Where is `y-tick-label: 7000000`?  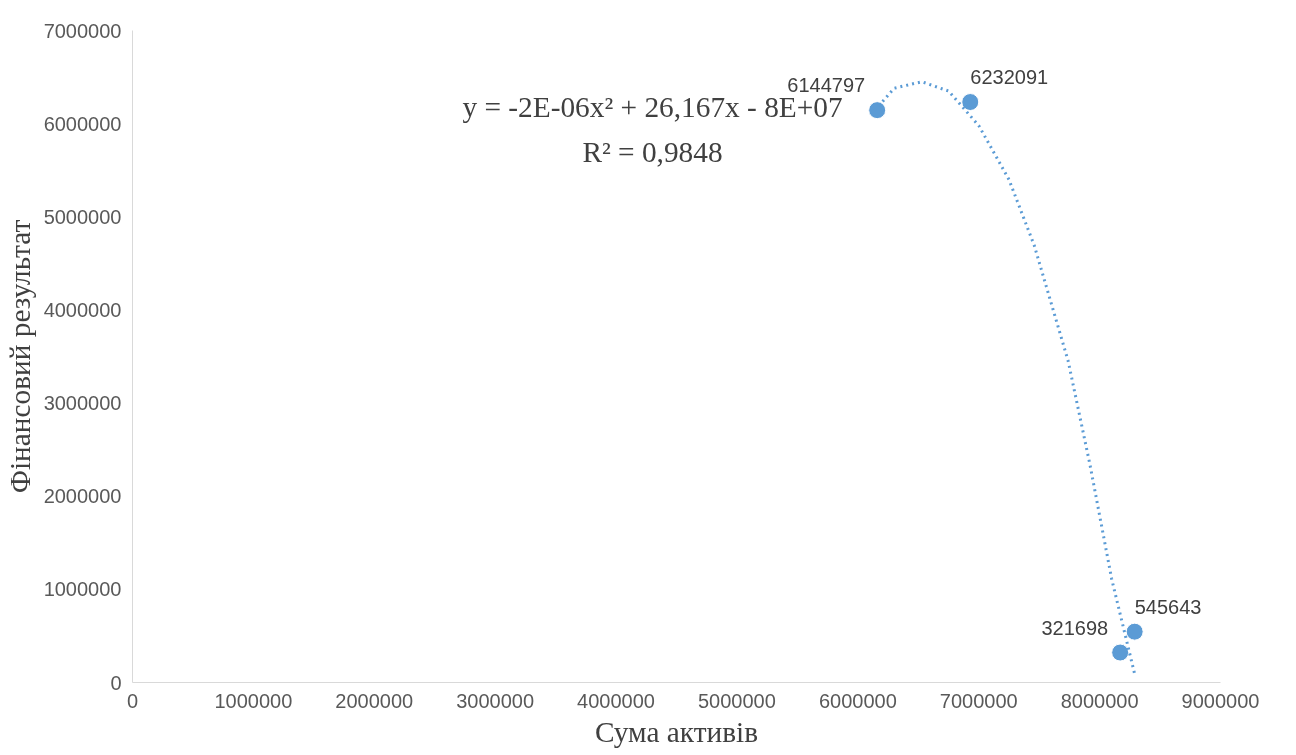 y-tick-label: 7000000 is located at coordinates (82, 30).